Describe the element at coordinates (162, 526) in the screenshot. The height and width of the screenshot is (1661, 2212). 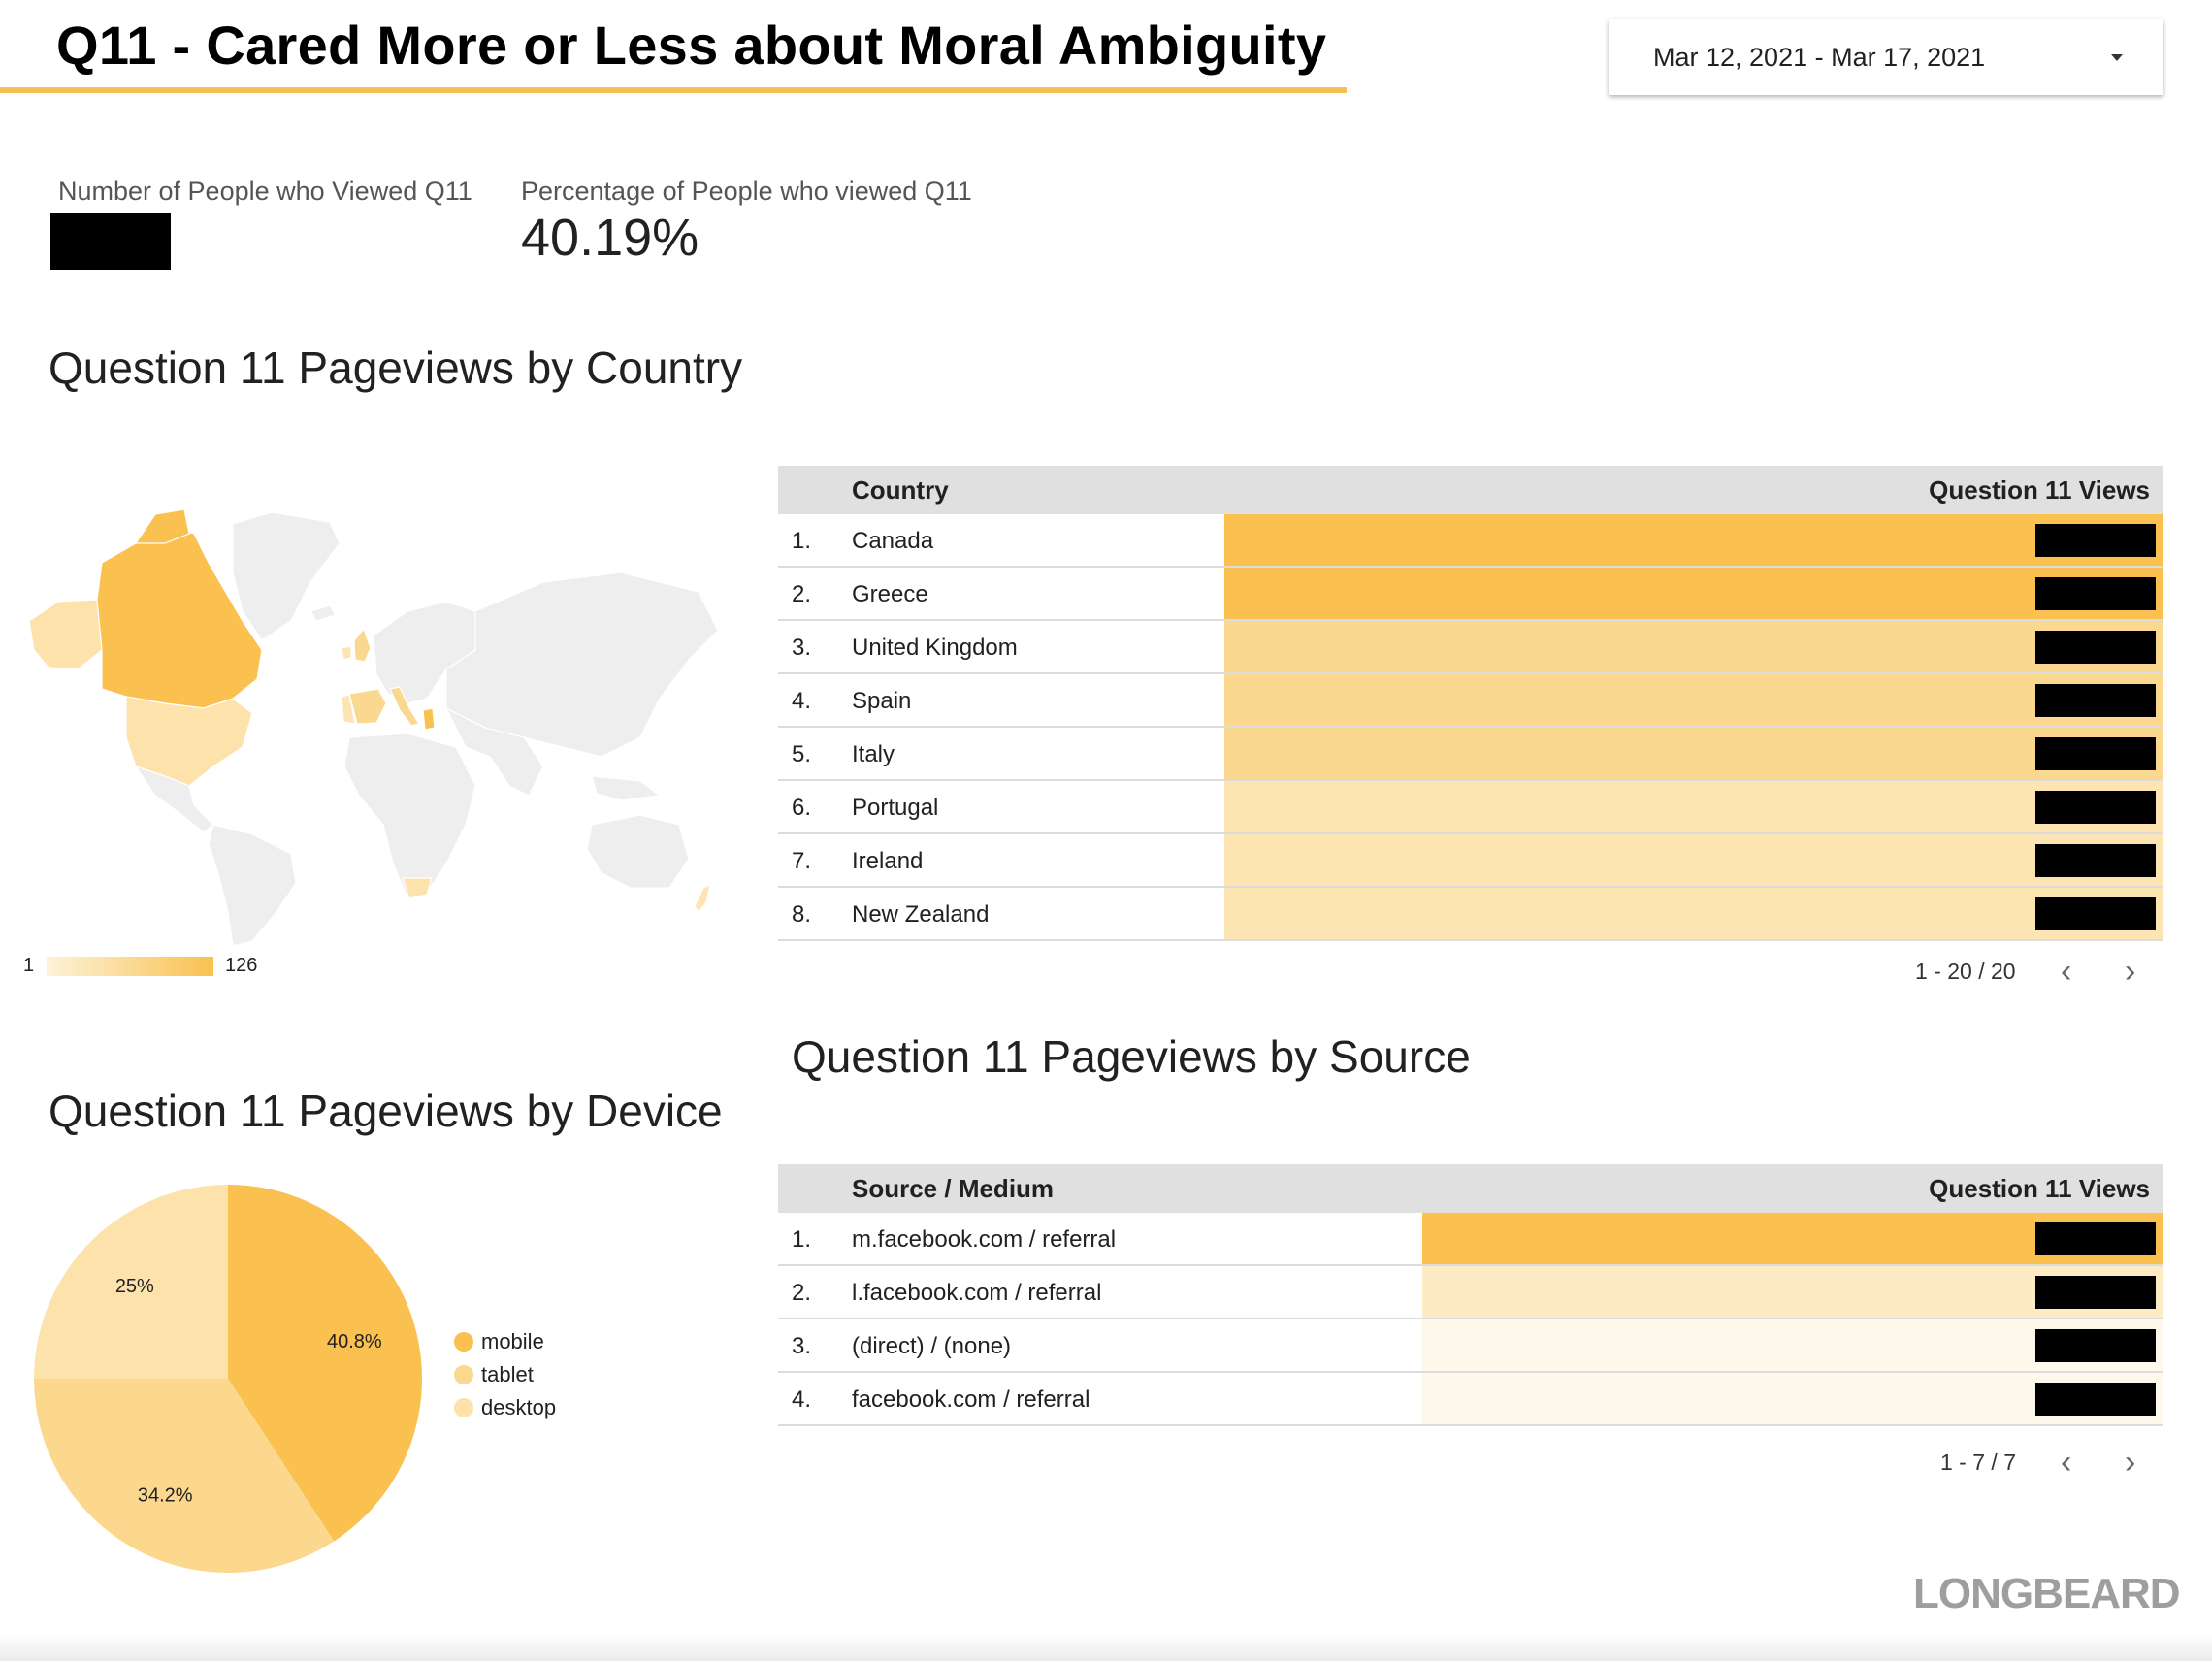
I see `map-region-canada-islands` at that location.